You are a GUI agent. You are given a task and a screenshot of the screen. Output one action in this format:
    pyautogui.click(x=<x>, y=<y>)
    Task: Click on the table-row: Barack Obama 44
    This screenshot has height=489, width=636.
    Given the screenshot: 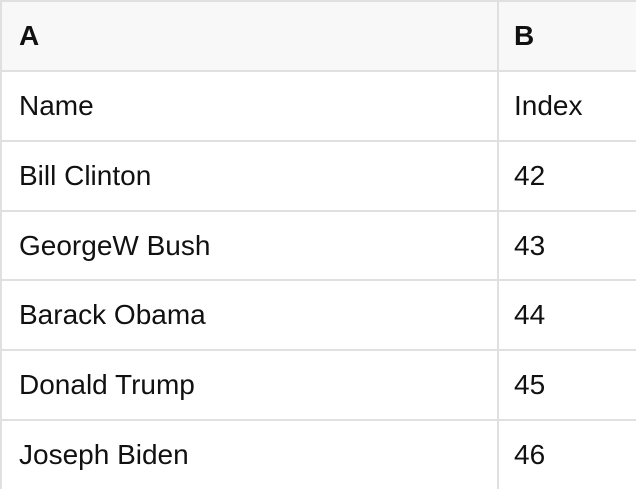 What is the action you would take?
    pyautogui.click(x=319, y=316)
    